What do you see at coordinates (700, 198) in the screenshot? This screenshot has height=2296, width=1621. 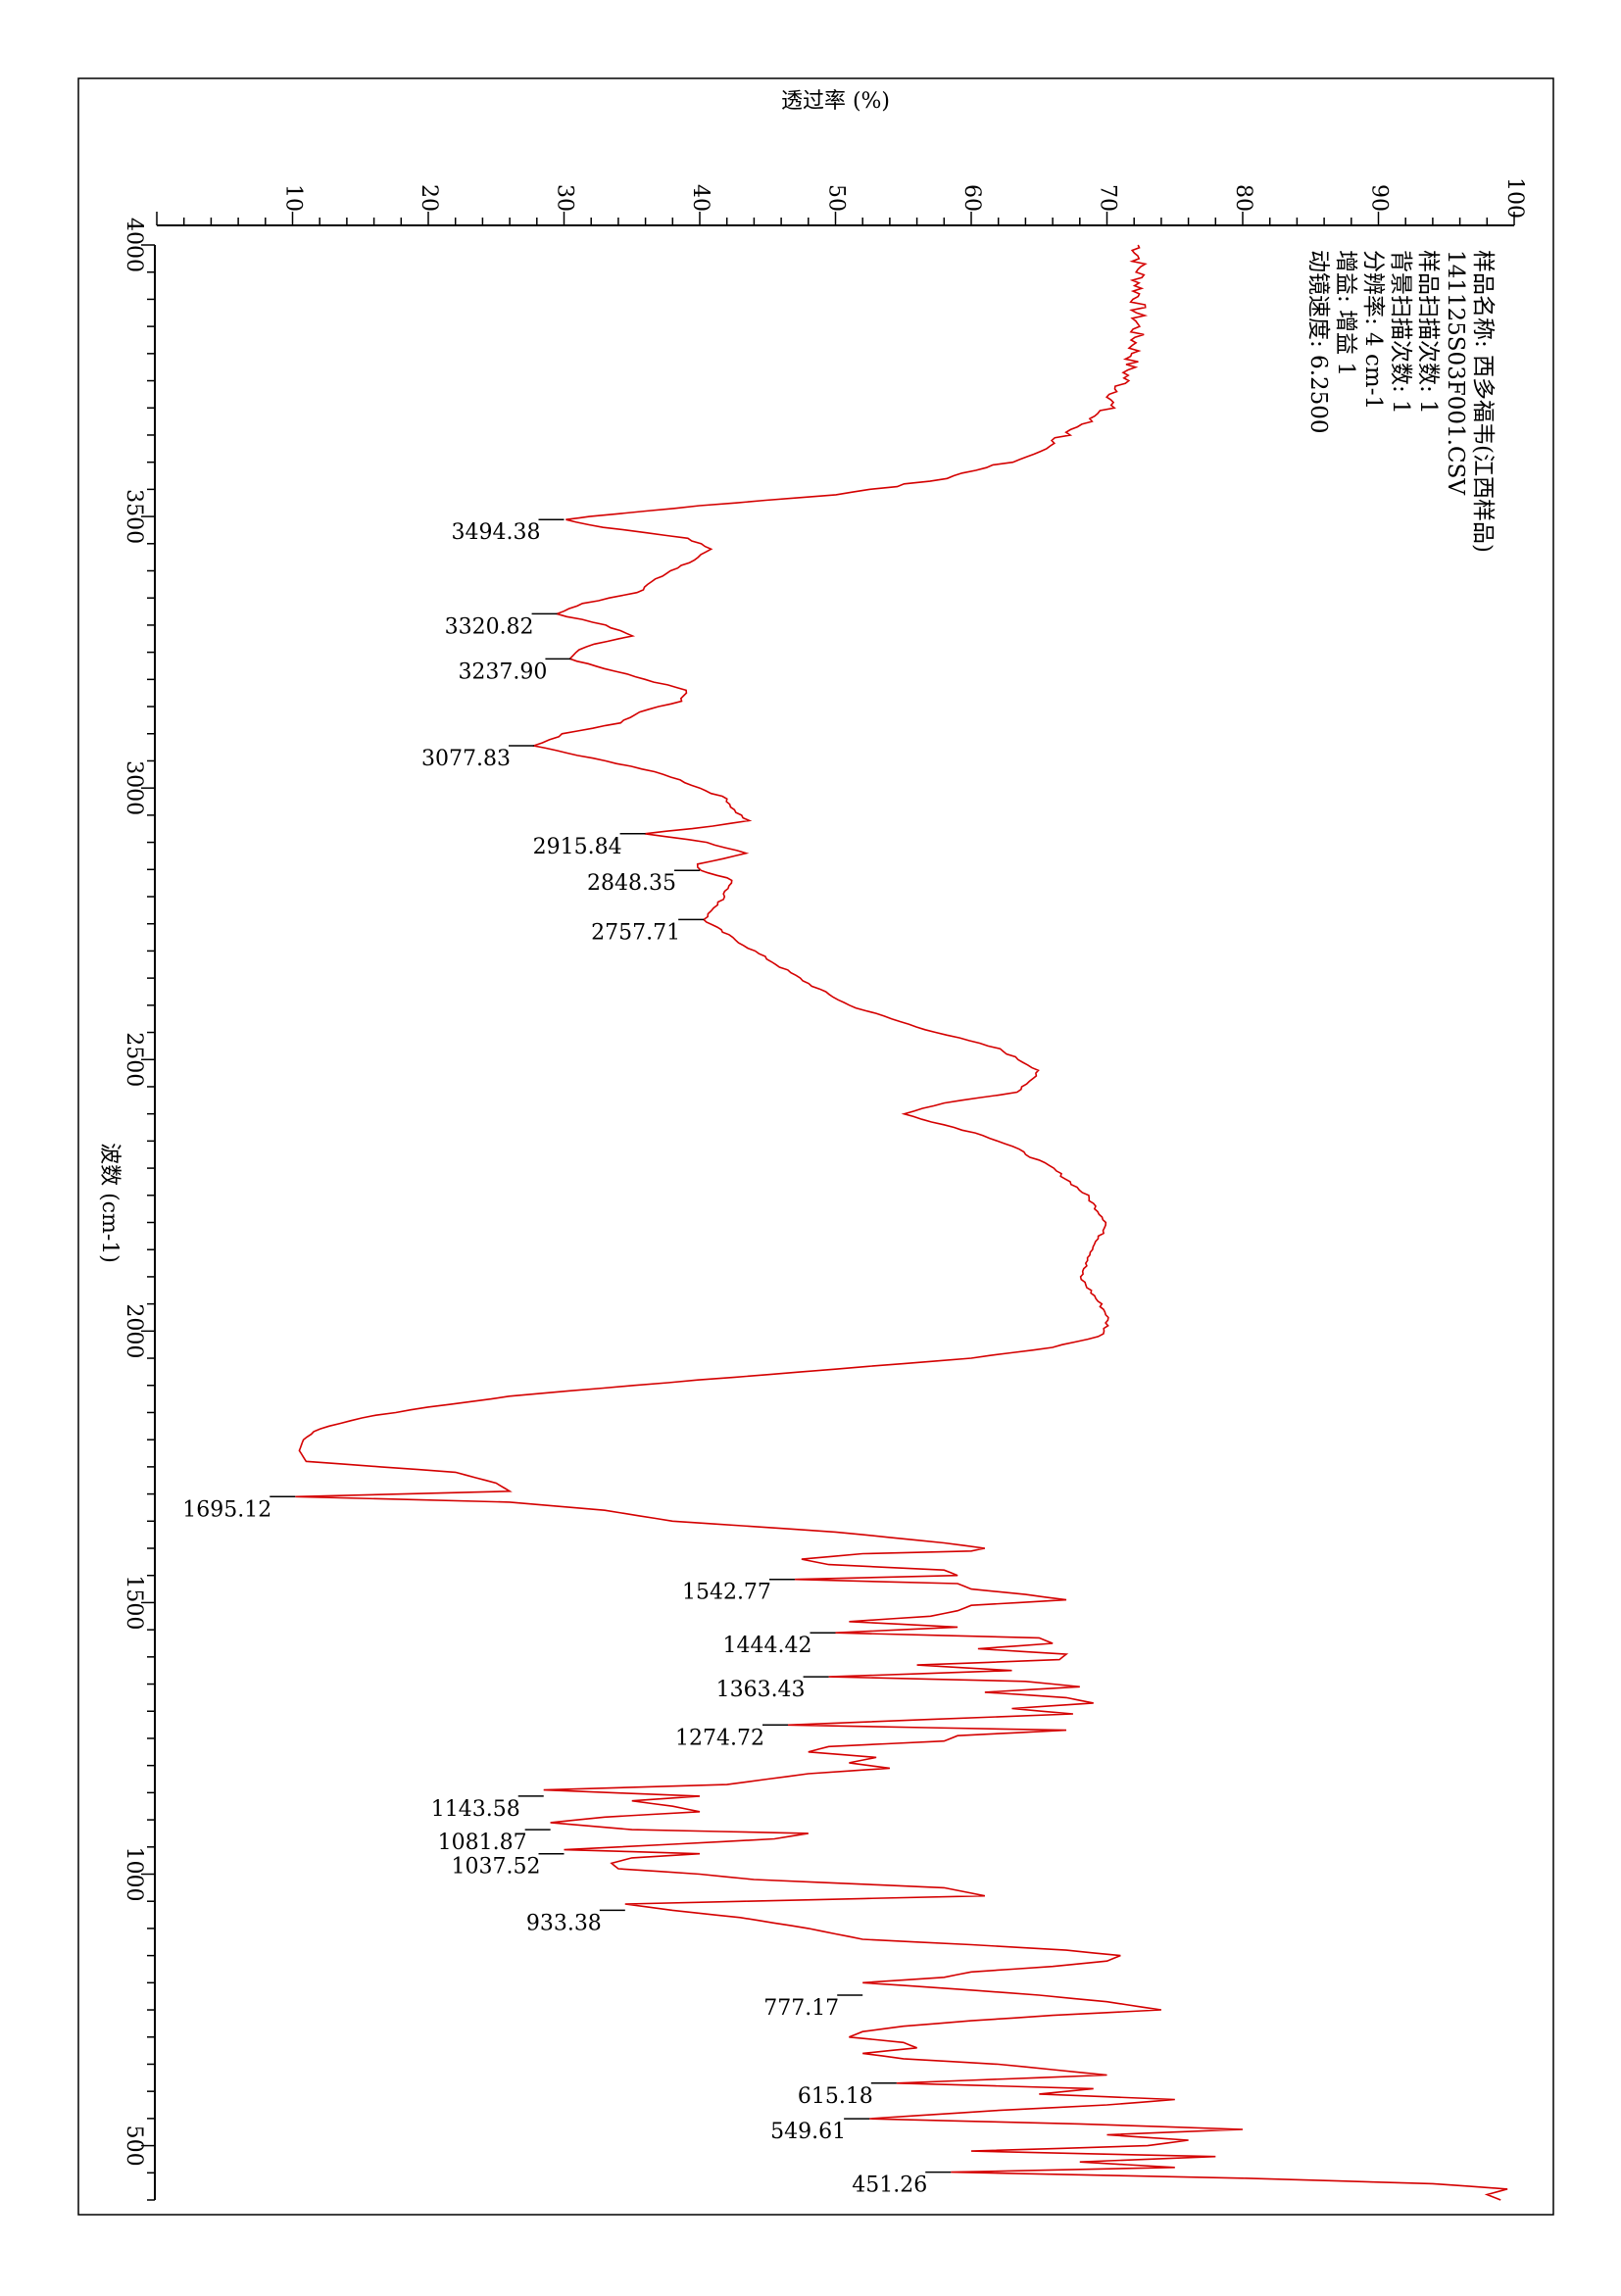 I see `transmittance-tick-label: 40` at bounding box center [700, 198].